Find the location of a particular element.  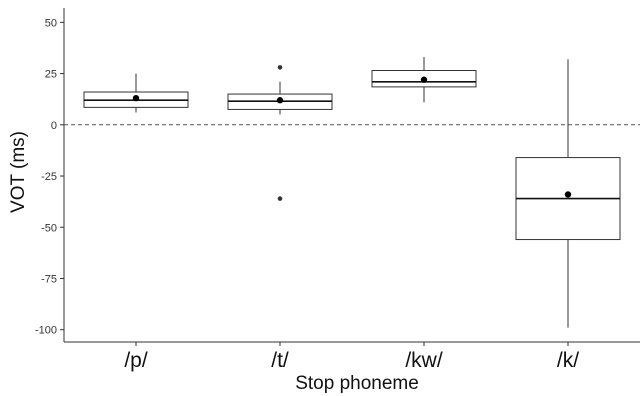

x-axis-title: Stop phoneme is located at coordinates (357, 383).